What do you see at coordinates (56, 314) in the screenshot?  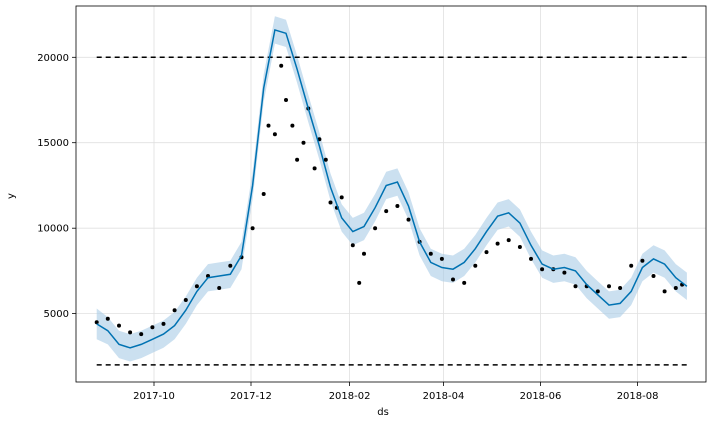 I see `y-tick-label: 5000` at bounding box center [56, 314].